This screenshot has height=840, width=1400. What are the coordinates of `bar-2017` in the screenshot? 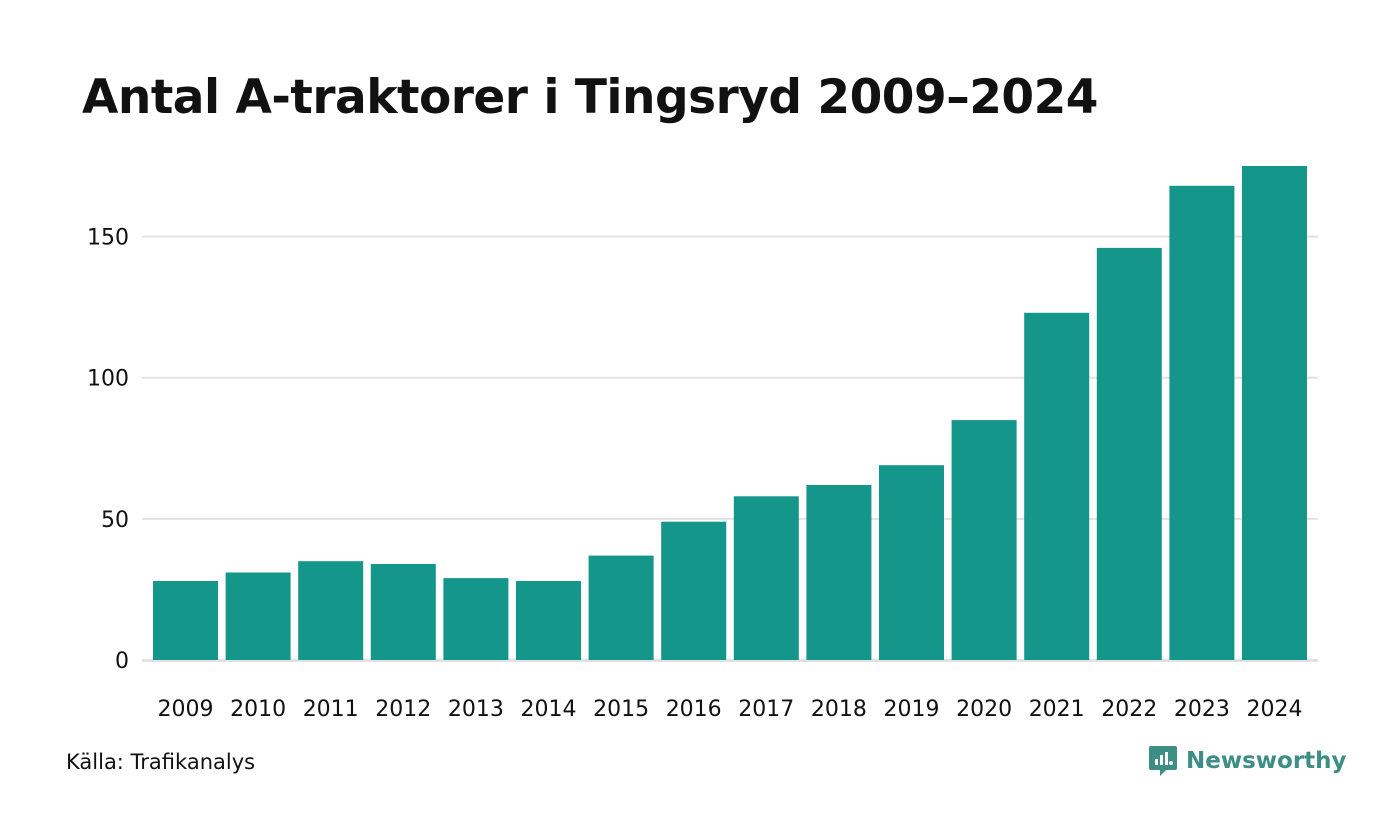 It's located at (766, 578).